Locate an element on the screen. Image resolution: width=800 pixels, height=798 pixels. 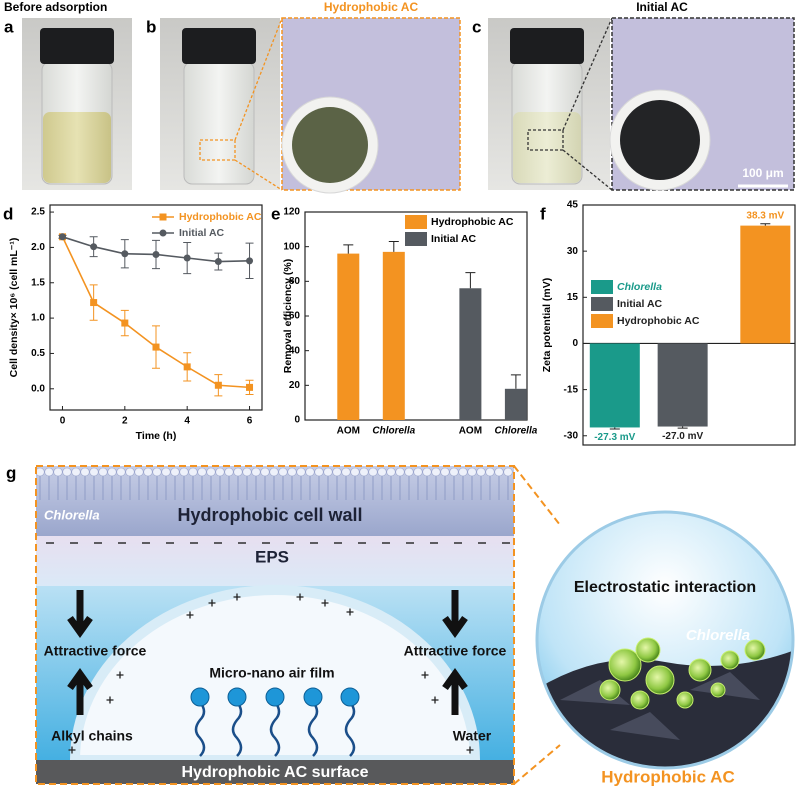
y-tick-label: 80 is located at coordinates (295, 281).